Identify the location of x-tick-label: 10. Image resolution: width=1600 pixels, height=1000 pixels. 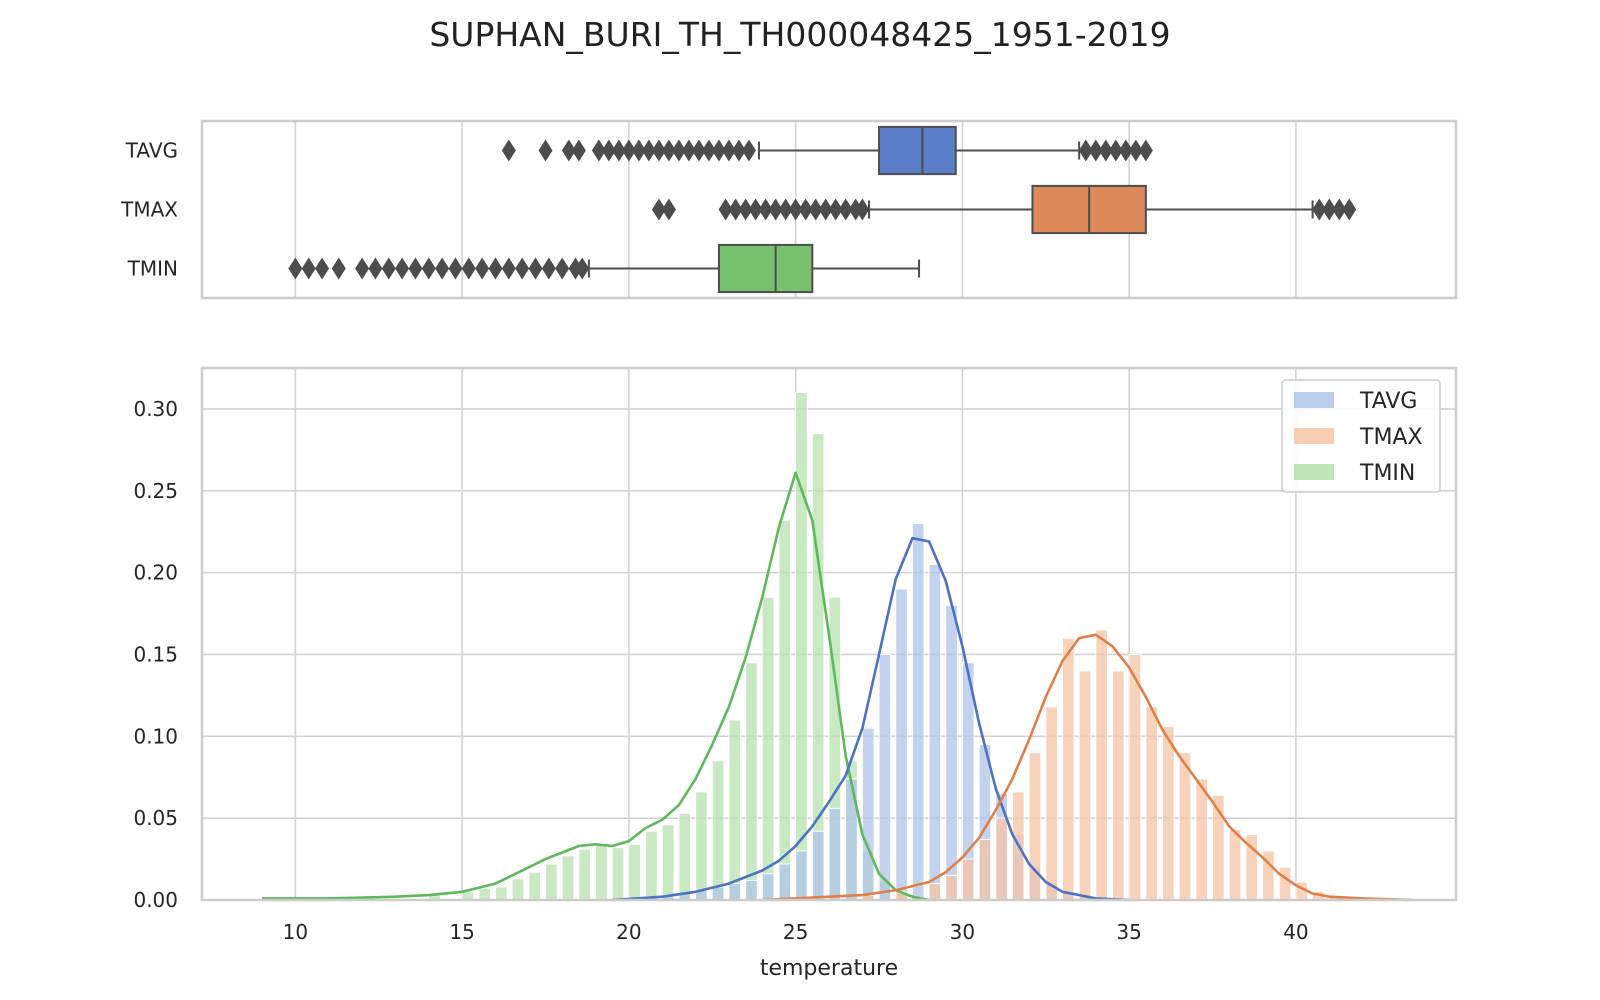
(295, 932).